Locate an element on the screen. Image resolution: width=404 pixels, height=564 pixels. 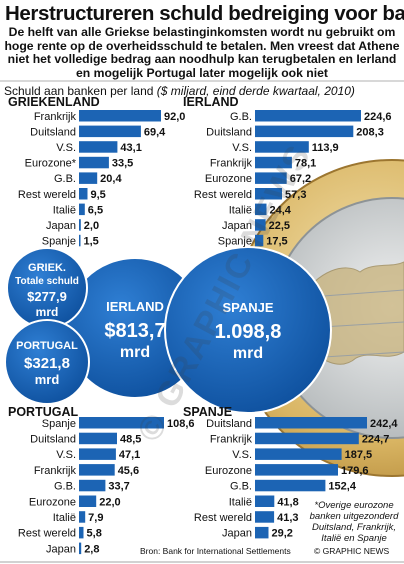
bar-portugal-eurozone is located at coordinates (88, 501).